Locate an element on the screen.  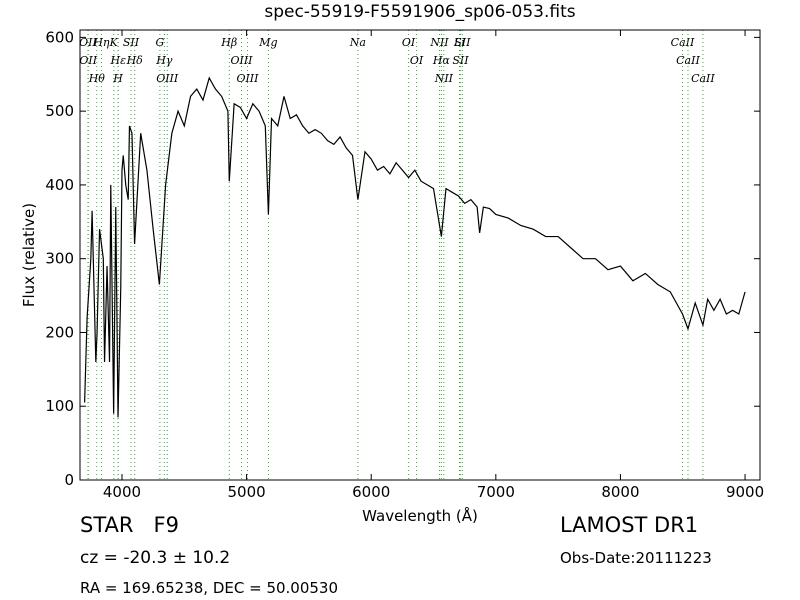
coordinates: RA = 169.65238, DEC = 50.00530 is located at coordinates (209, 588).